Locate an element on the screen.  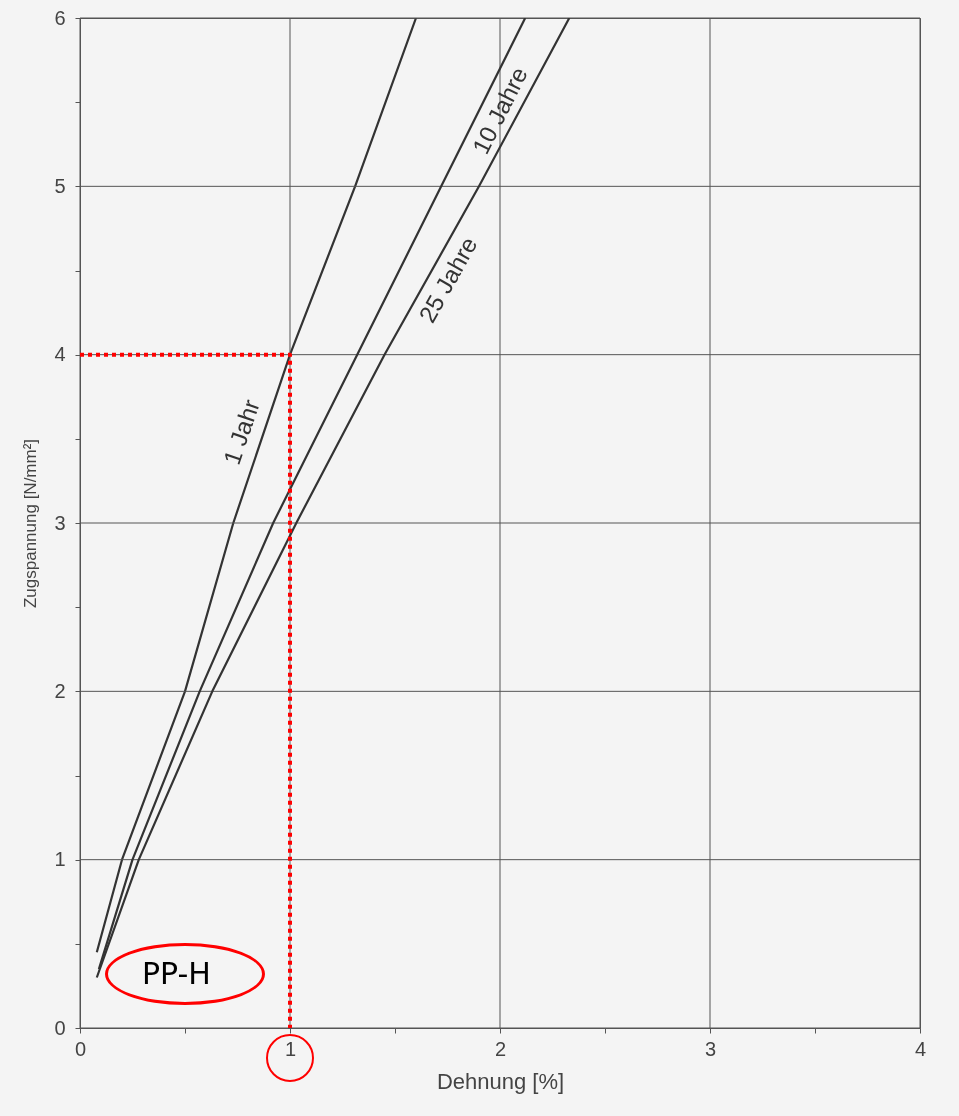
y-tick-label: 6 is located at coordinates (60, 17).